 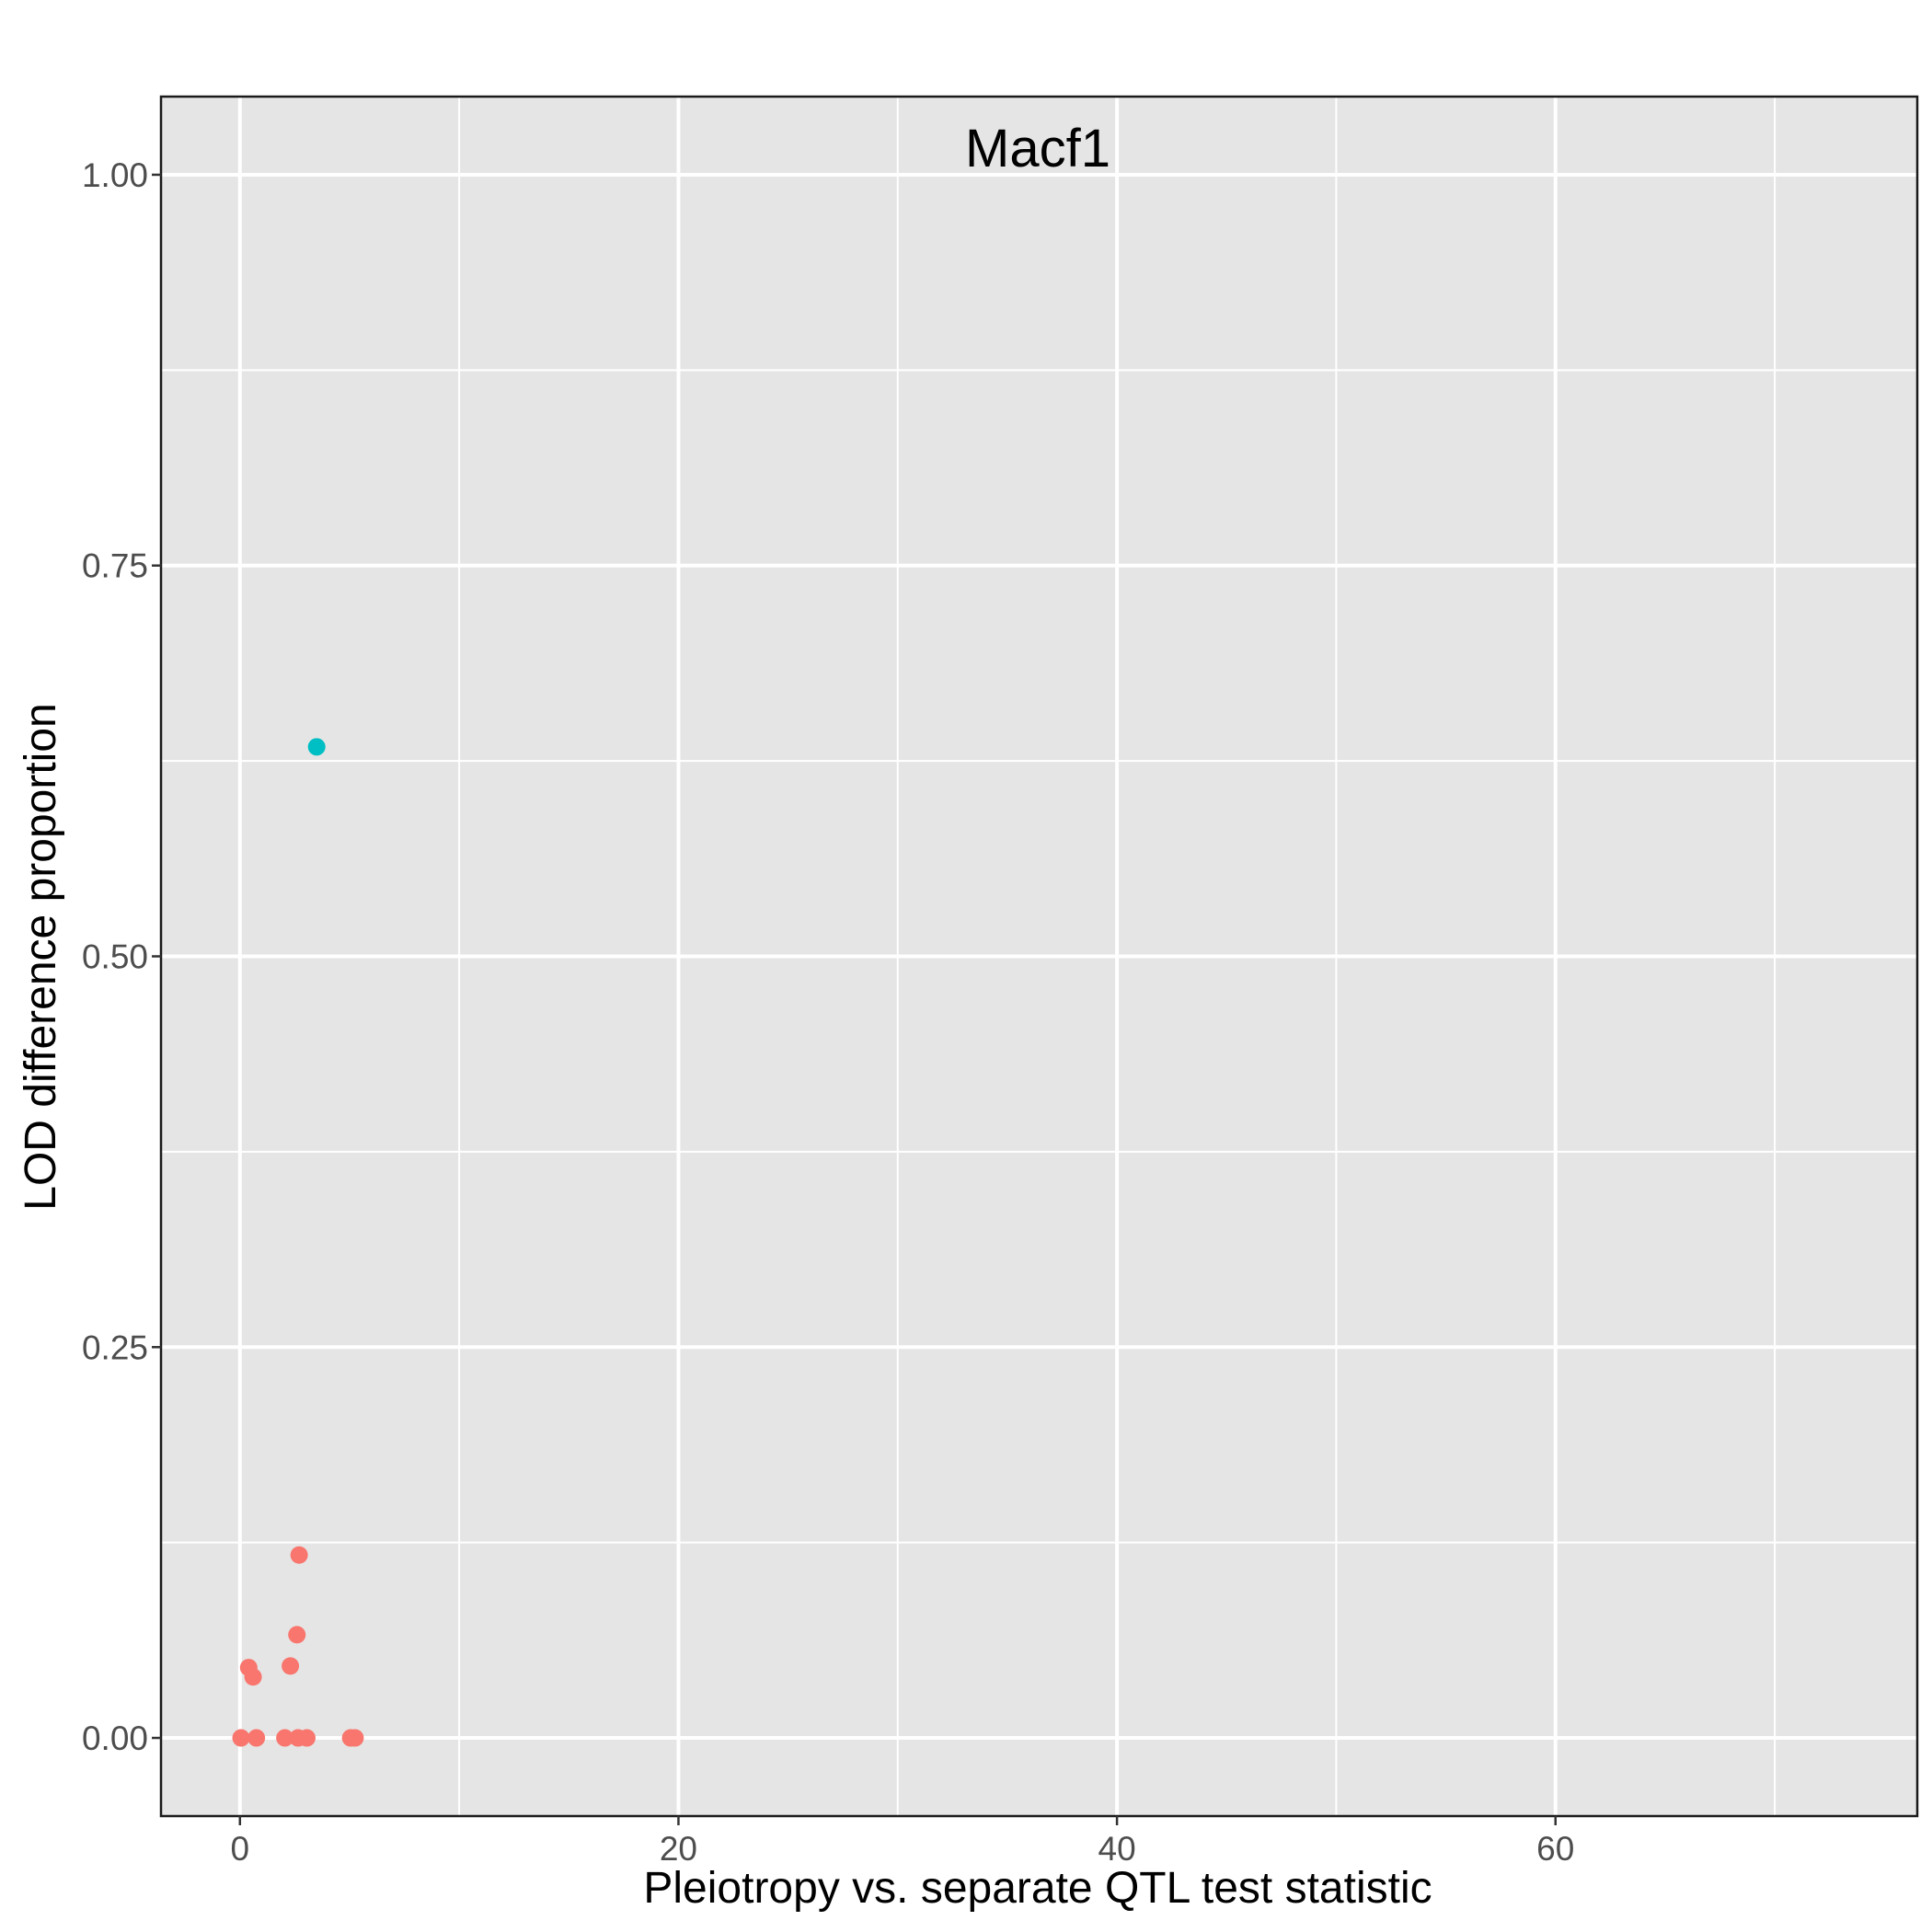 I want to click on x-axis-ticks: 0 20 40 60, so click(x=902, y=1842).